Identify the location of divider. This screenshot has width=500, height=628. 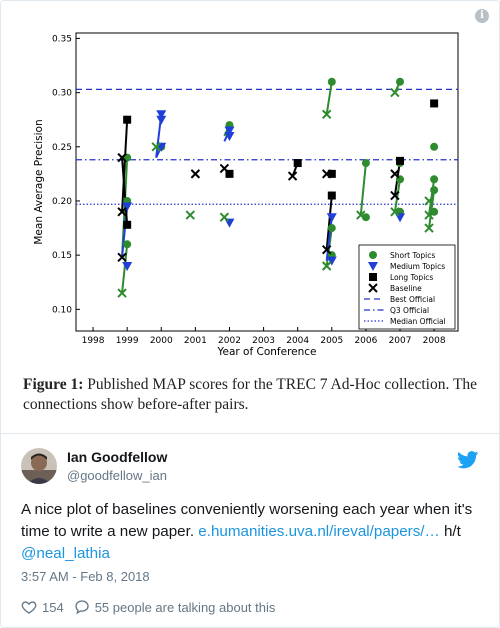
(250, 433).